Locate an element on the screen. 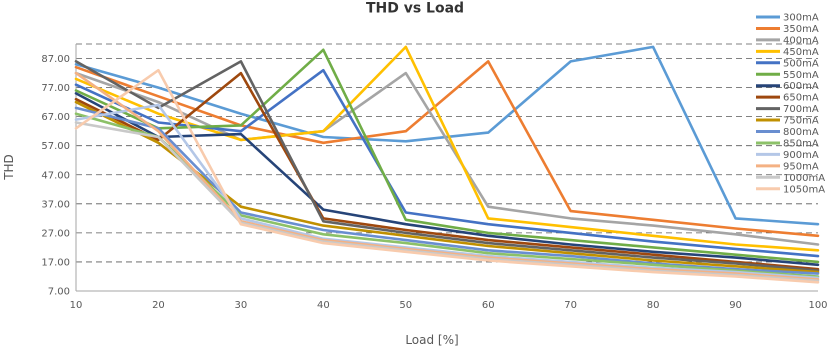 The height and width of the screenshot is (353, 830). legend-label: 400mA is located at coordinates (801, 40).